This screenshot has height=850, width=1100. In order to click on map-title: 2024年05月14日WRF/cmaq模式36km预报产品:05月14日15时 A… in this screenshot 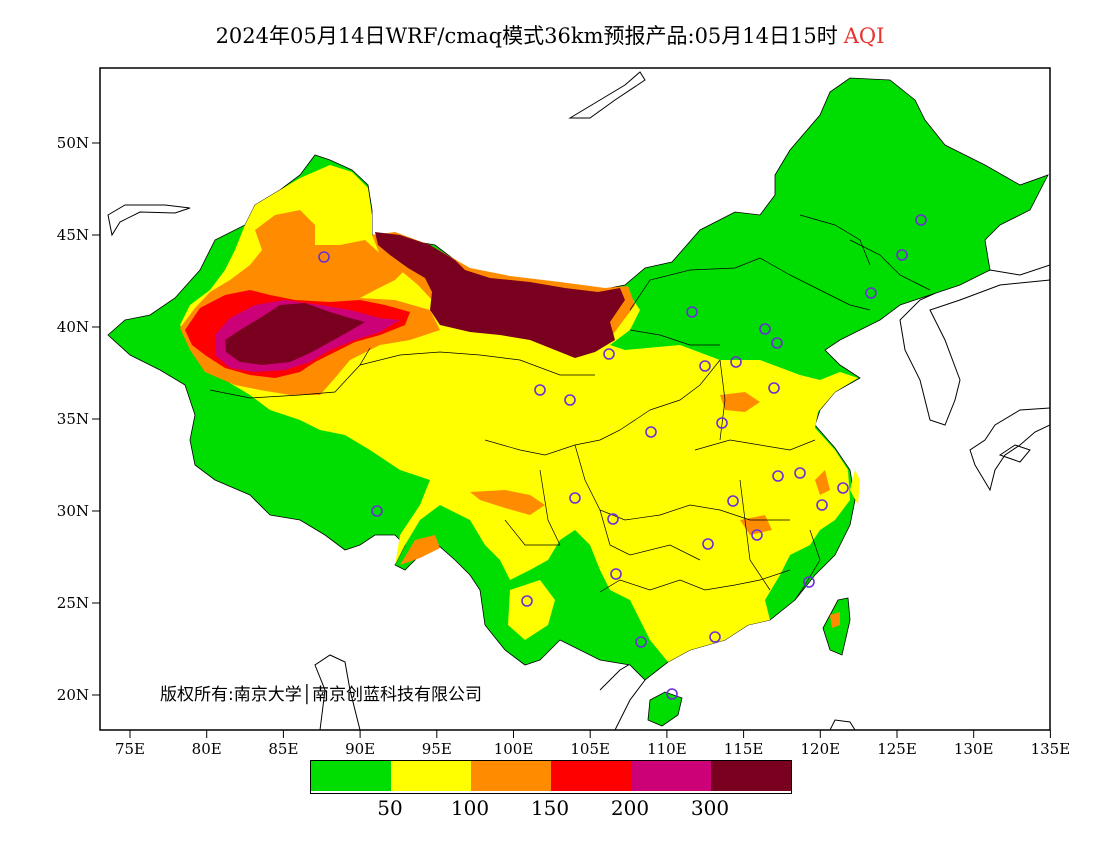, I will do `click(550, 35)`.